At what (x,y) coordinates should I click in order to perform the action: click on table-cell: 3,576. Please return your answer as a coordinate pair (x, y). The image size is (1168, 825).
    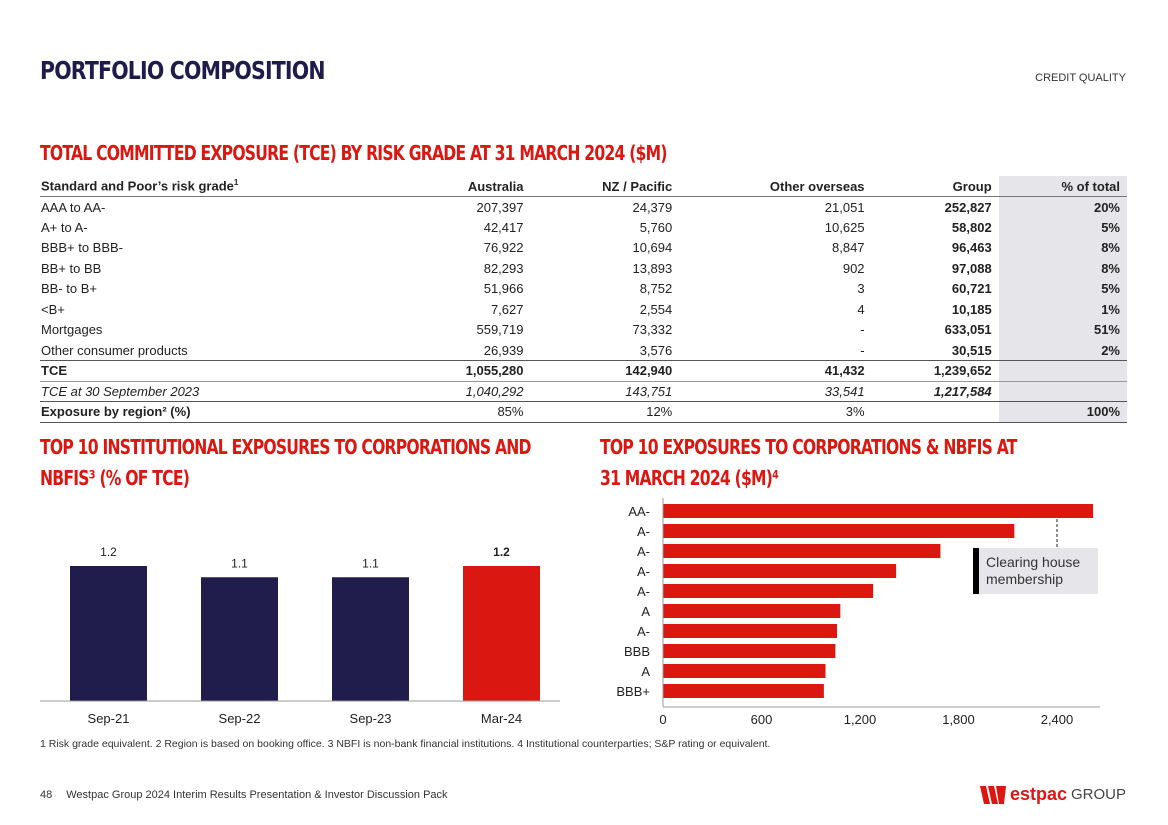
    Looking at the image, I should click on (656, 350).